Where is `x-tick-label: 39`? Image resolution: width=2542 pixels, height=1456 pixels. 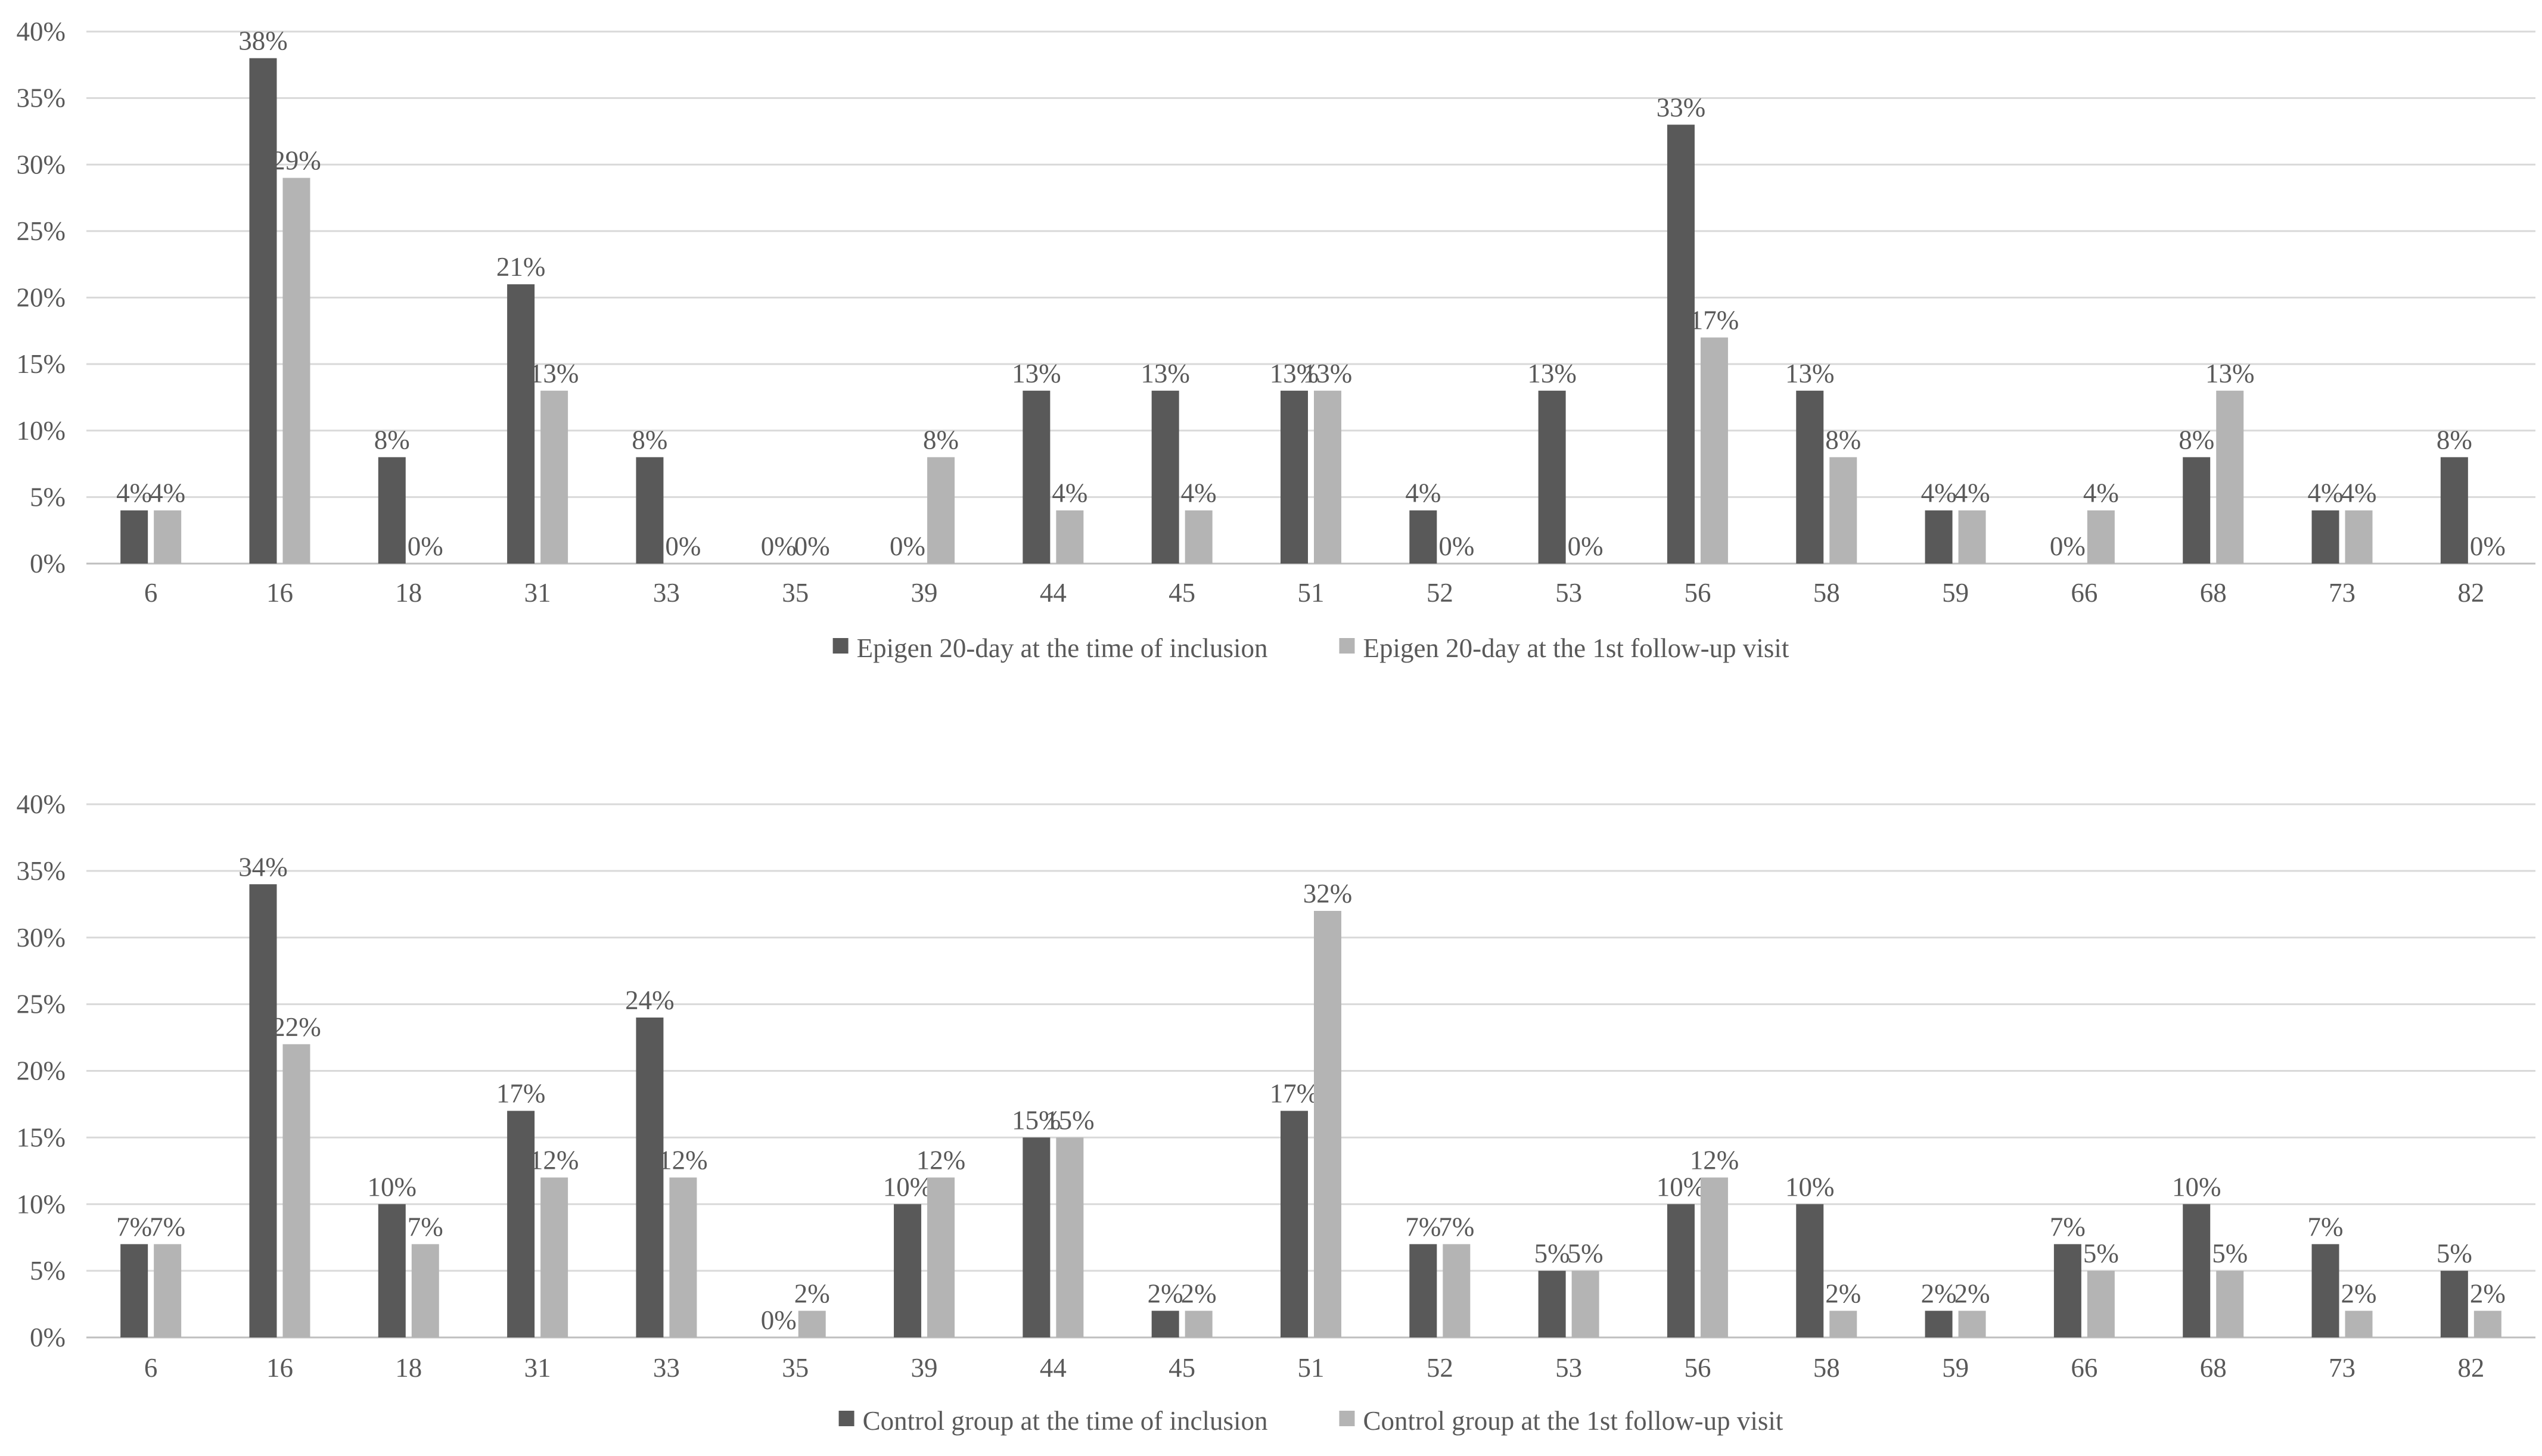
x-tick-label: 39 is located at coordinates (924, 1368).